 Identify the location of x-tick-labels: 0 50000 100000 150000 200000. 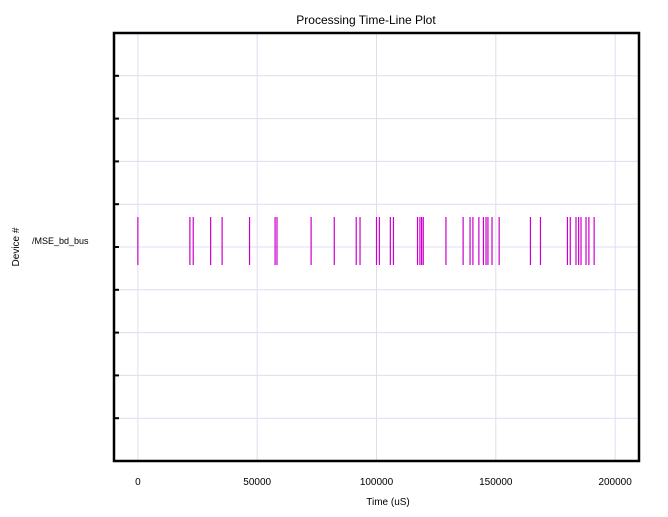
(383, 482).